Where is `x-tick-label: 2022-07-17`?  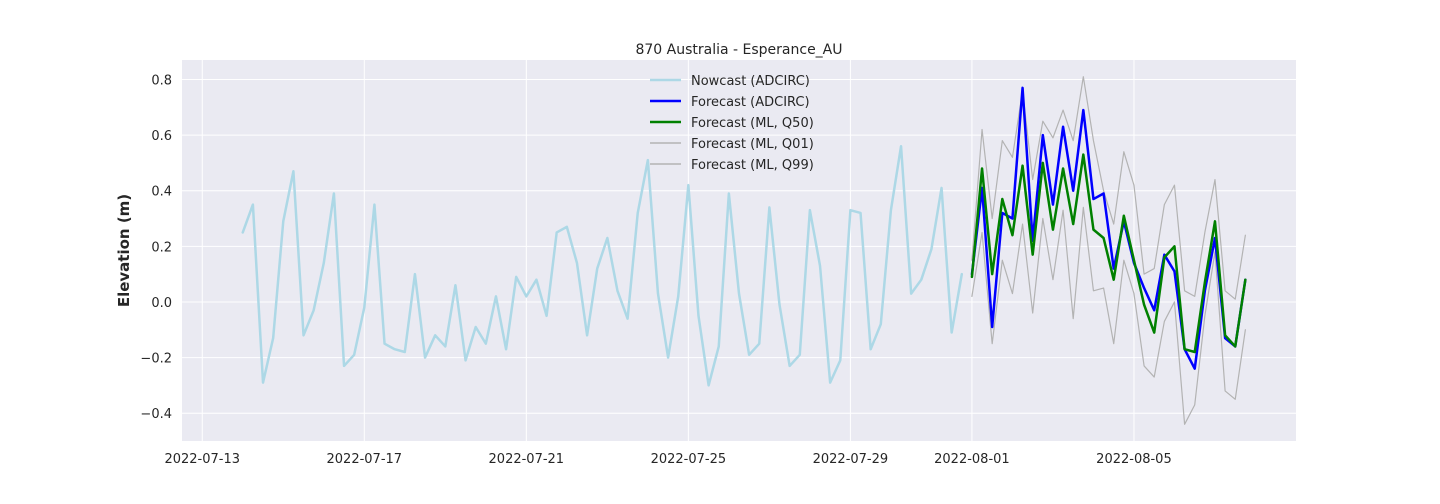 x-tick-label: 2022-07-17 is located at coordinates (365, 459).